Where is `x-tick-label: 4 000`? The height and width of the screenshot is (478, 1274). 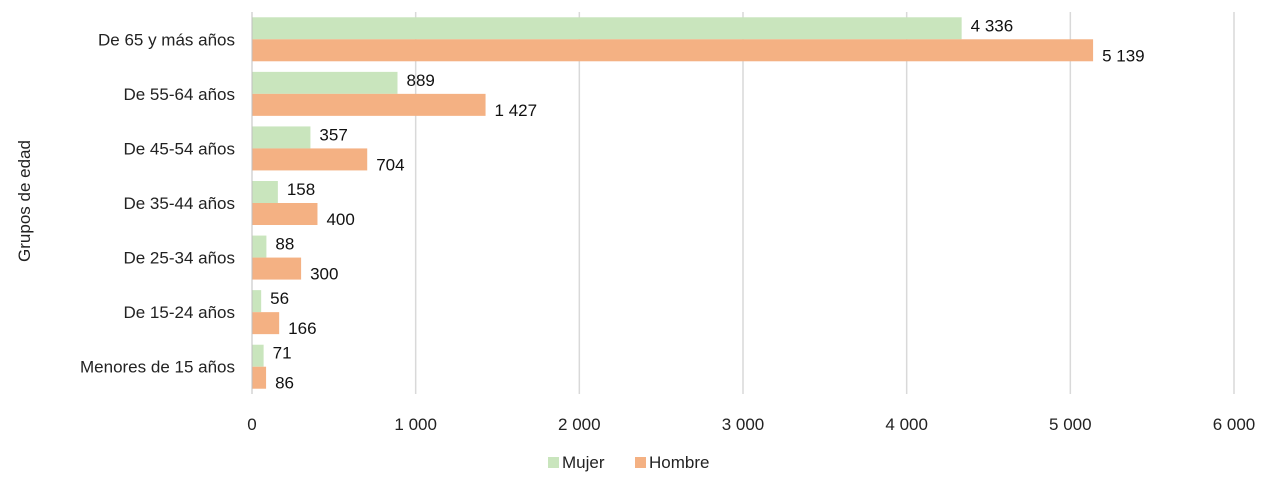 x-tick-label: 4 000 is located at coordinates (906, 424).